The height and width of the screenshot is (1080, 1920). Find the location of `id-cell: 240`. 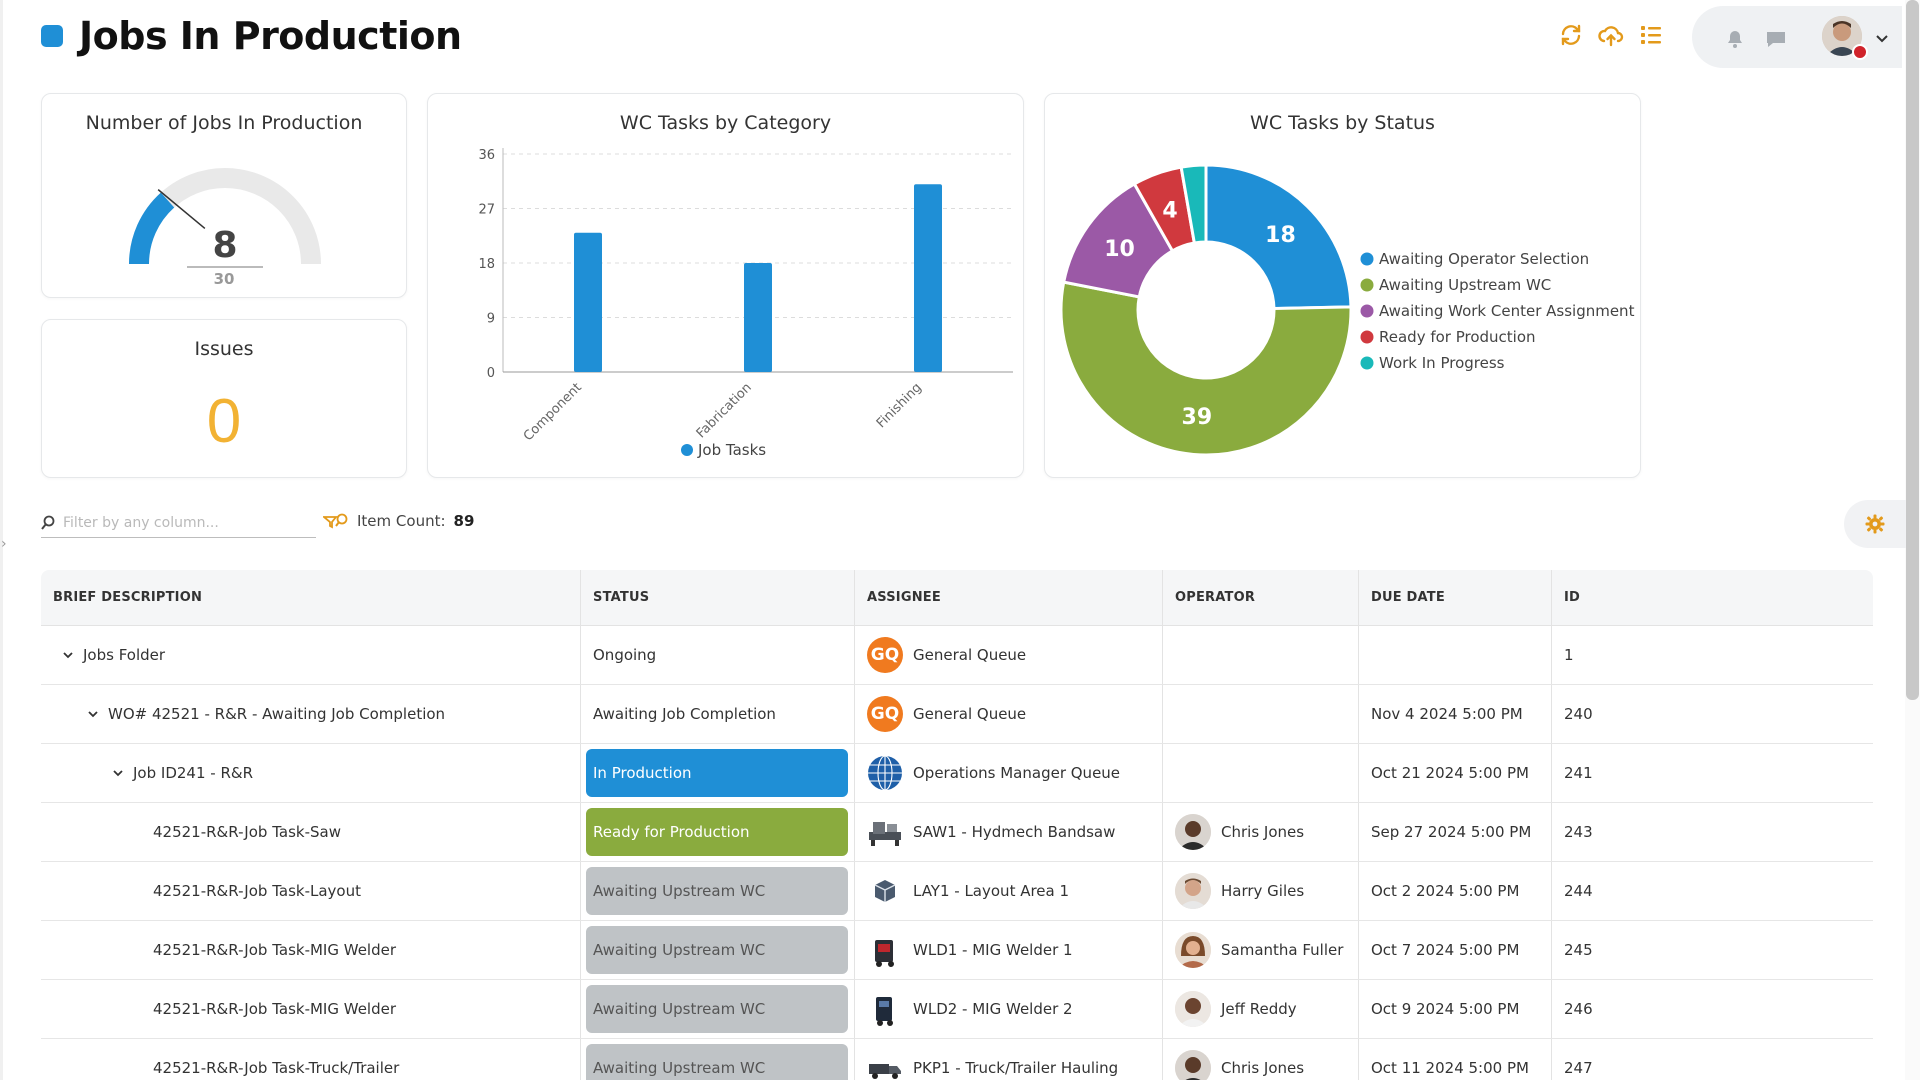

id-cell: 240 is located at coordinates (1578, 714).